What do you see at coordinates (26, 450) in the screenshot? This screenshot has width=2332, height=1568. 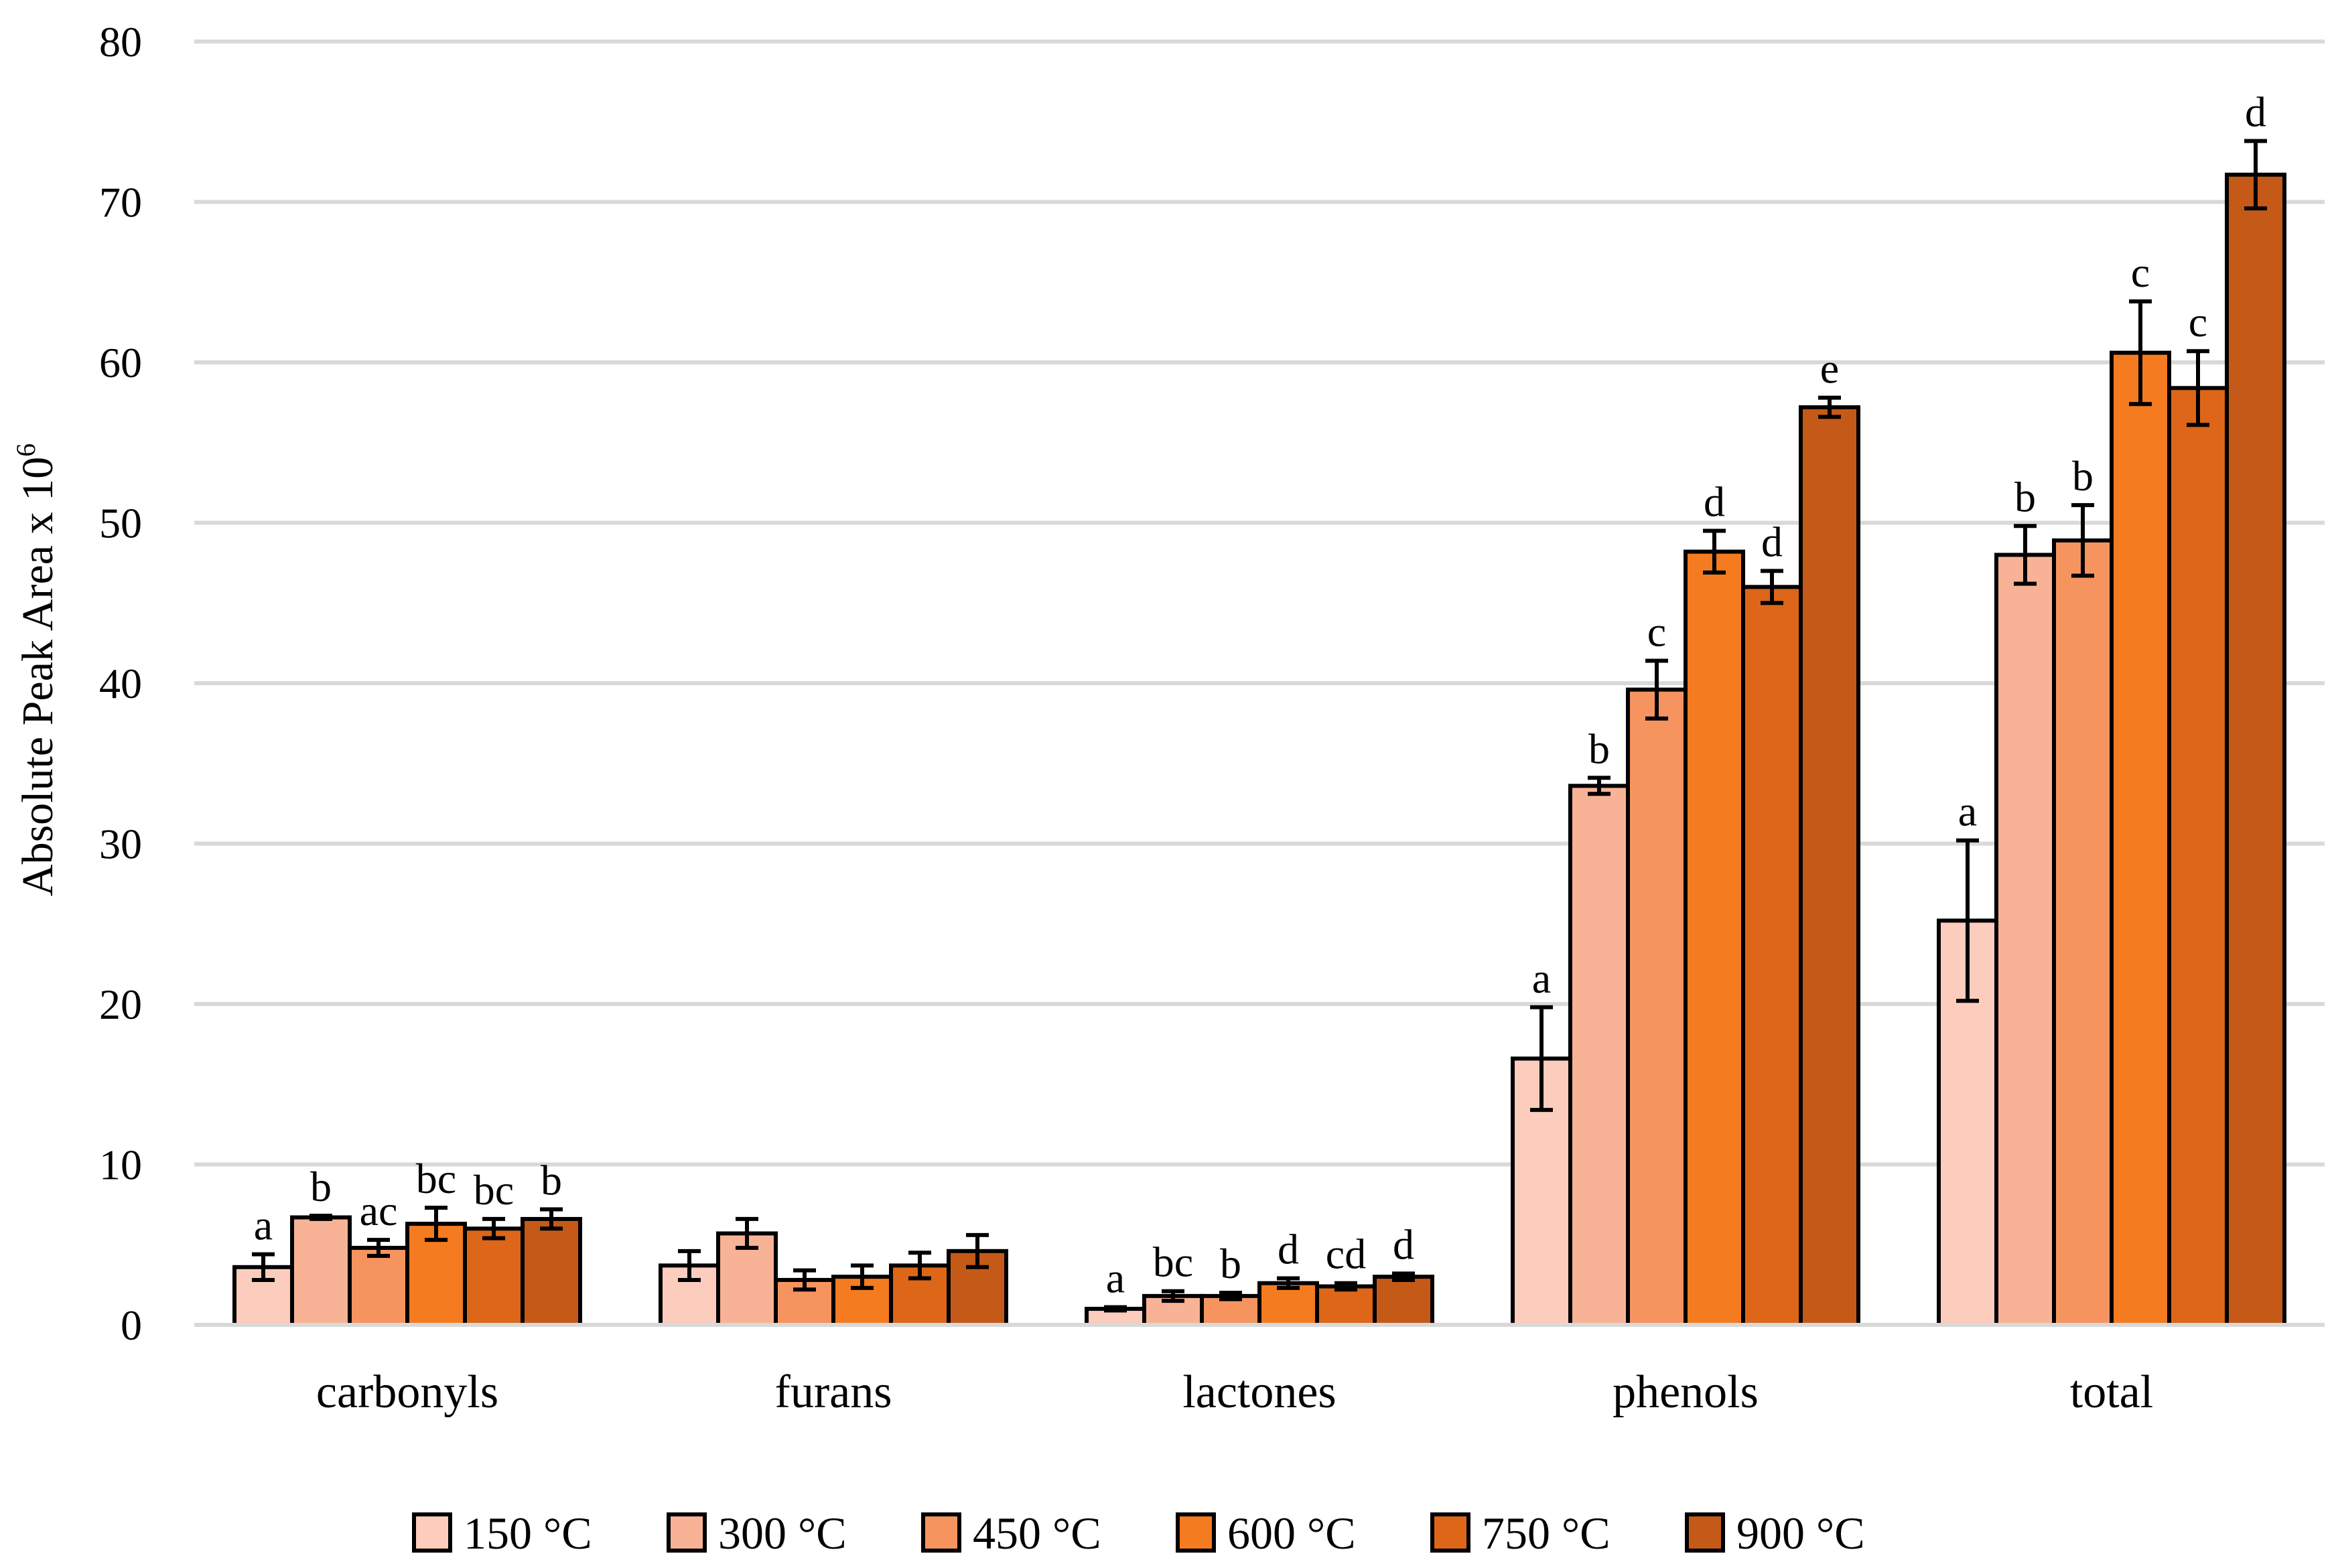 I see `y-axis-title-exponent: 6` at bounding box center [26, 450].